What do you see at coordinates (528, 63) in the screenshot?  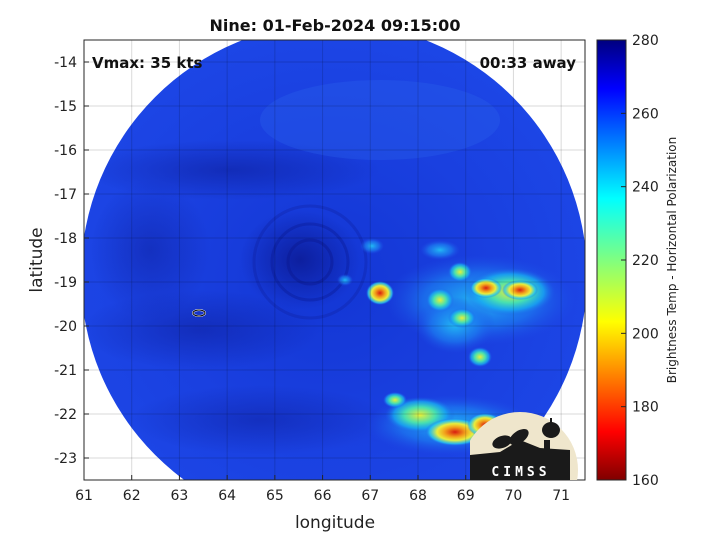 I see `time-away-annotation: 00:33 away` at bounding box center [528, 63].